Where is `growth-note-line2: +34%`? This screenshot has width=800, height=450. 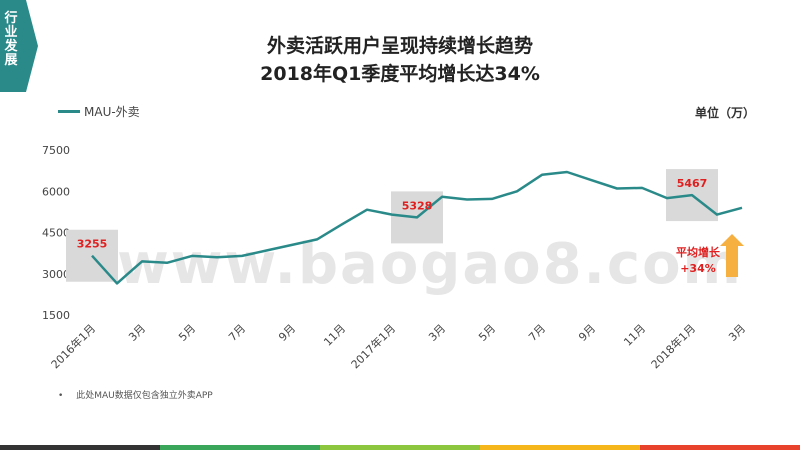
growth-note-line2: +34% is located at coordinates (698, 268).